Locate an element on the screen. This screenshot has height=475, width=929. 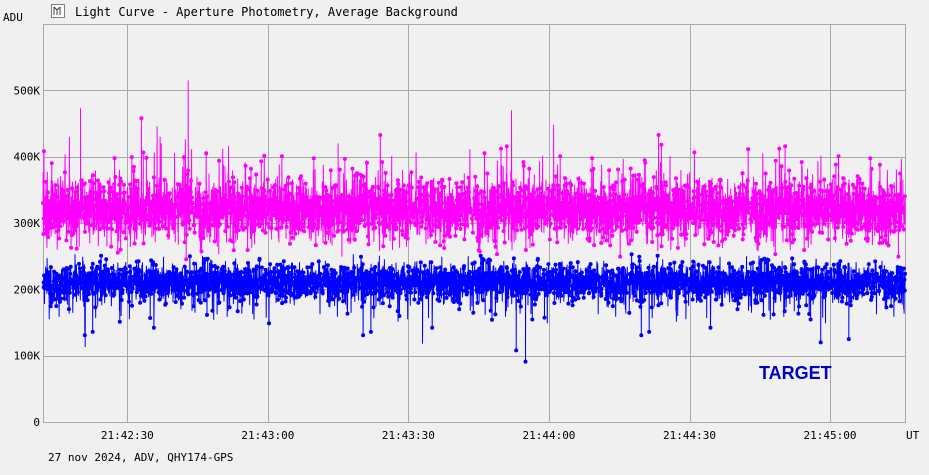
x-tick-label: 21:45:00 is located at coordinates (830, 435).